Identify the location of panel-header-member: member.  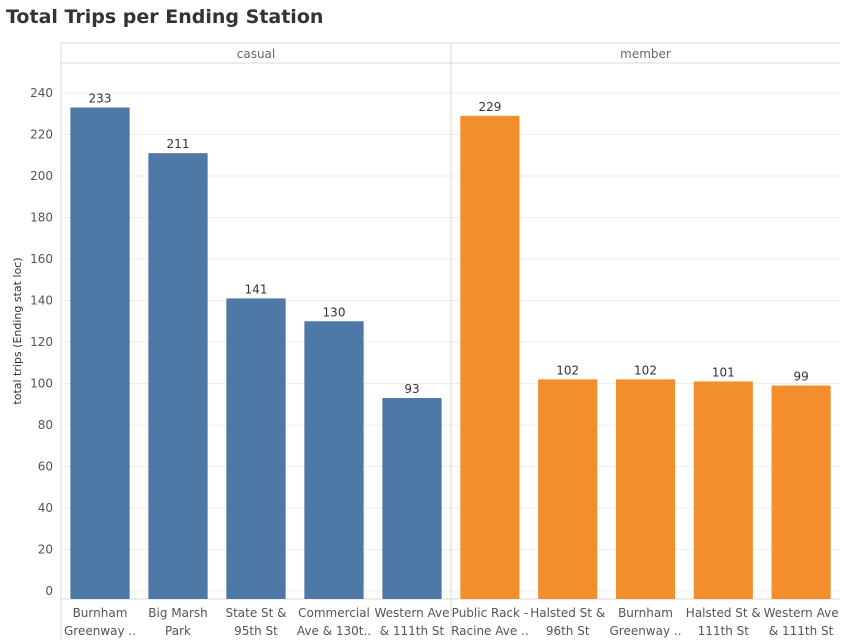
(645, 54).